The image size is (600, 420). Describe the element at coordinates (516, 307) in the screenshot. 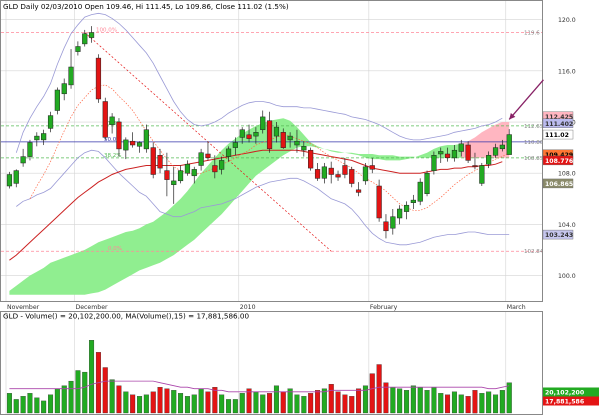

I see `x-axis-label: March` at that location.